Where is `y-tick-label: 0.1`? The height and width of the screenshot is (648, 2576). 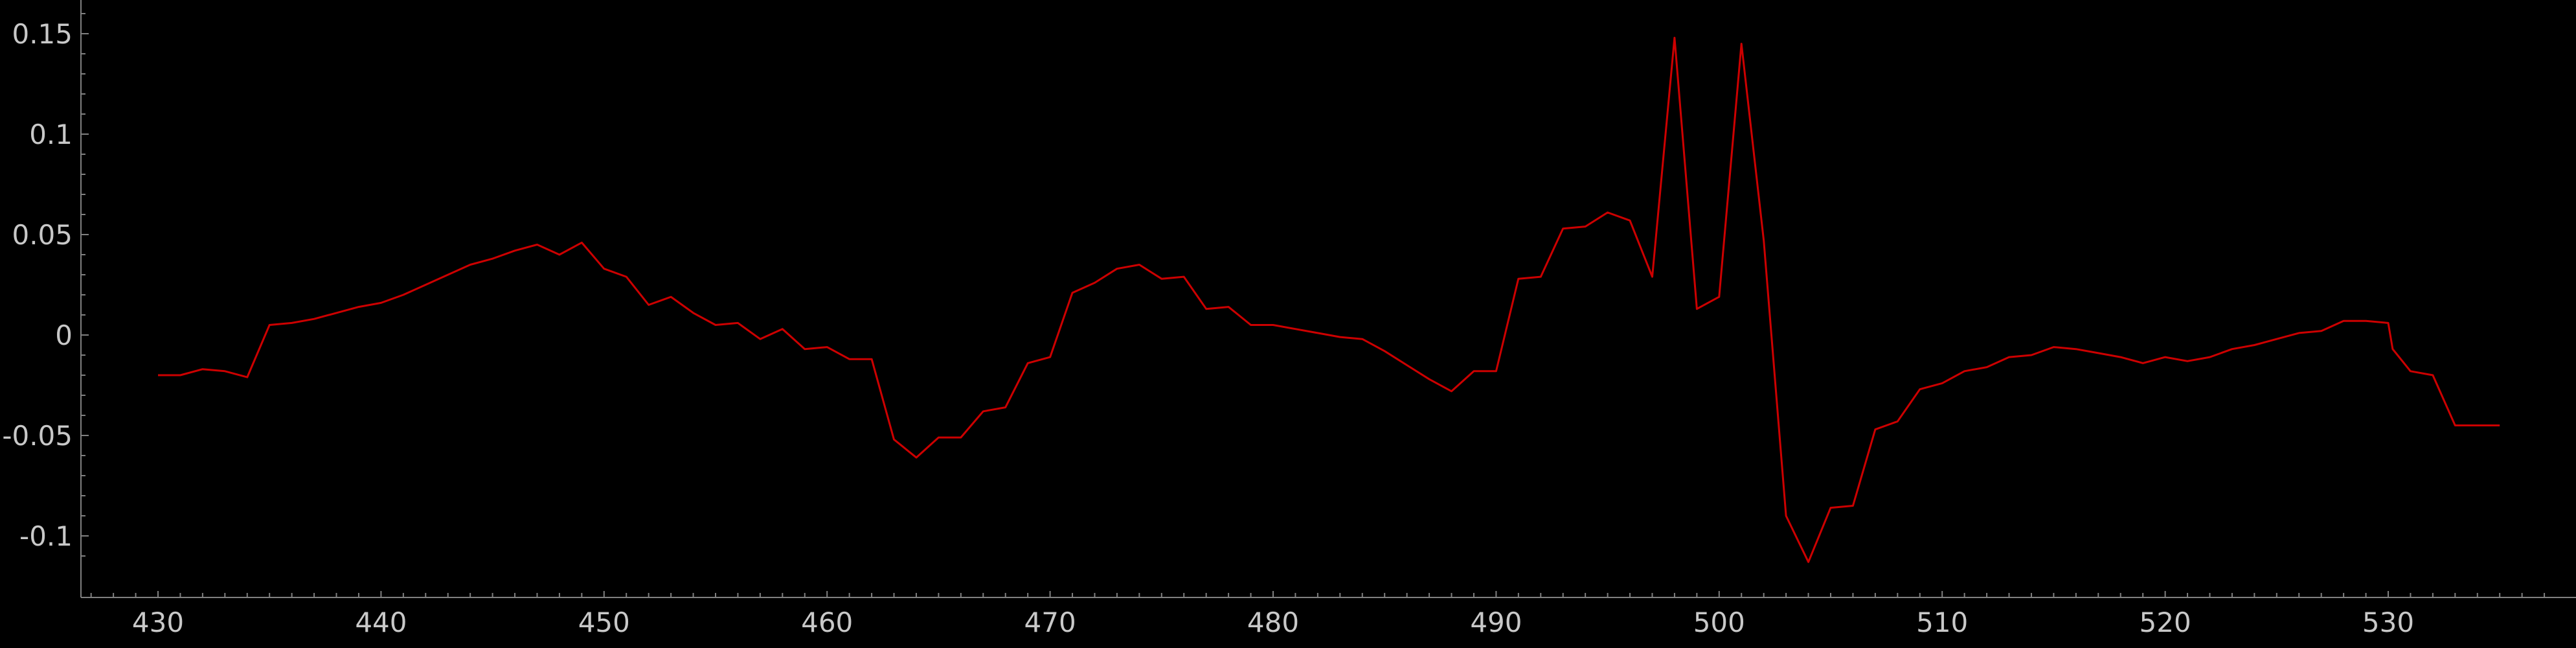 y-tick-label: 0.1 is located at coordinates (51, 134).